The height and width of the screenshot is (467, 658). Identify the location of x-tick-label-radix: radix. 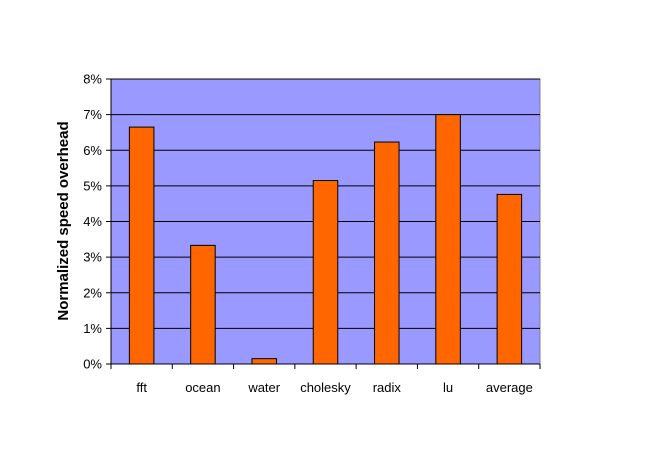
(387, 387).